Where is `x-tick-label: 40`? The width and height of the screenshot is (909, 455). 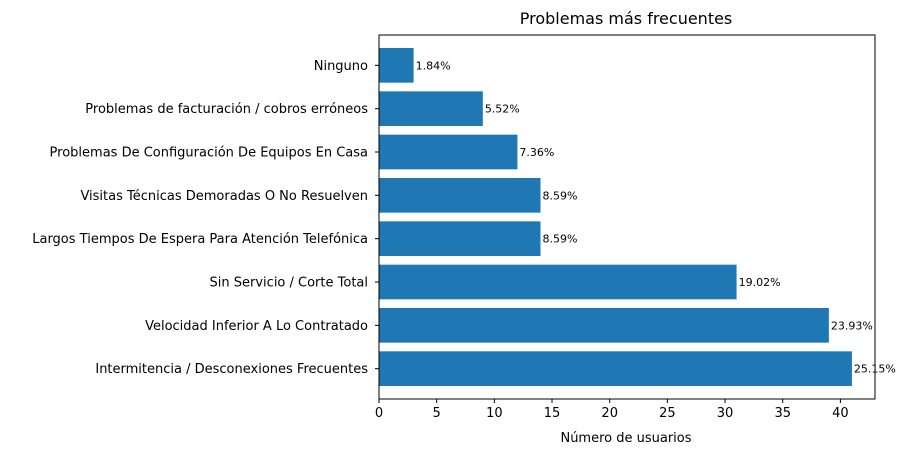
x-tick-label: 40 is located at coordinates (840, 413).